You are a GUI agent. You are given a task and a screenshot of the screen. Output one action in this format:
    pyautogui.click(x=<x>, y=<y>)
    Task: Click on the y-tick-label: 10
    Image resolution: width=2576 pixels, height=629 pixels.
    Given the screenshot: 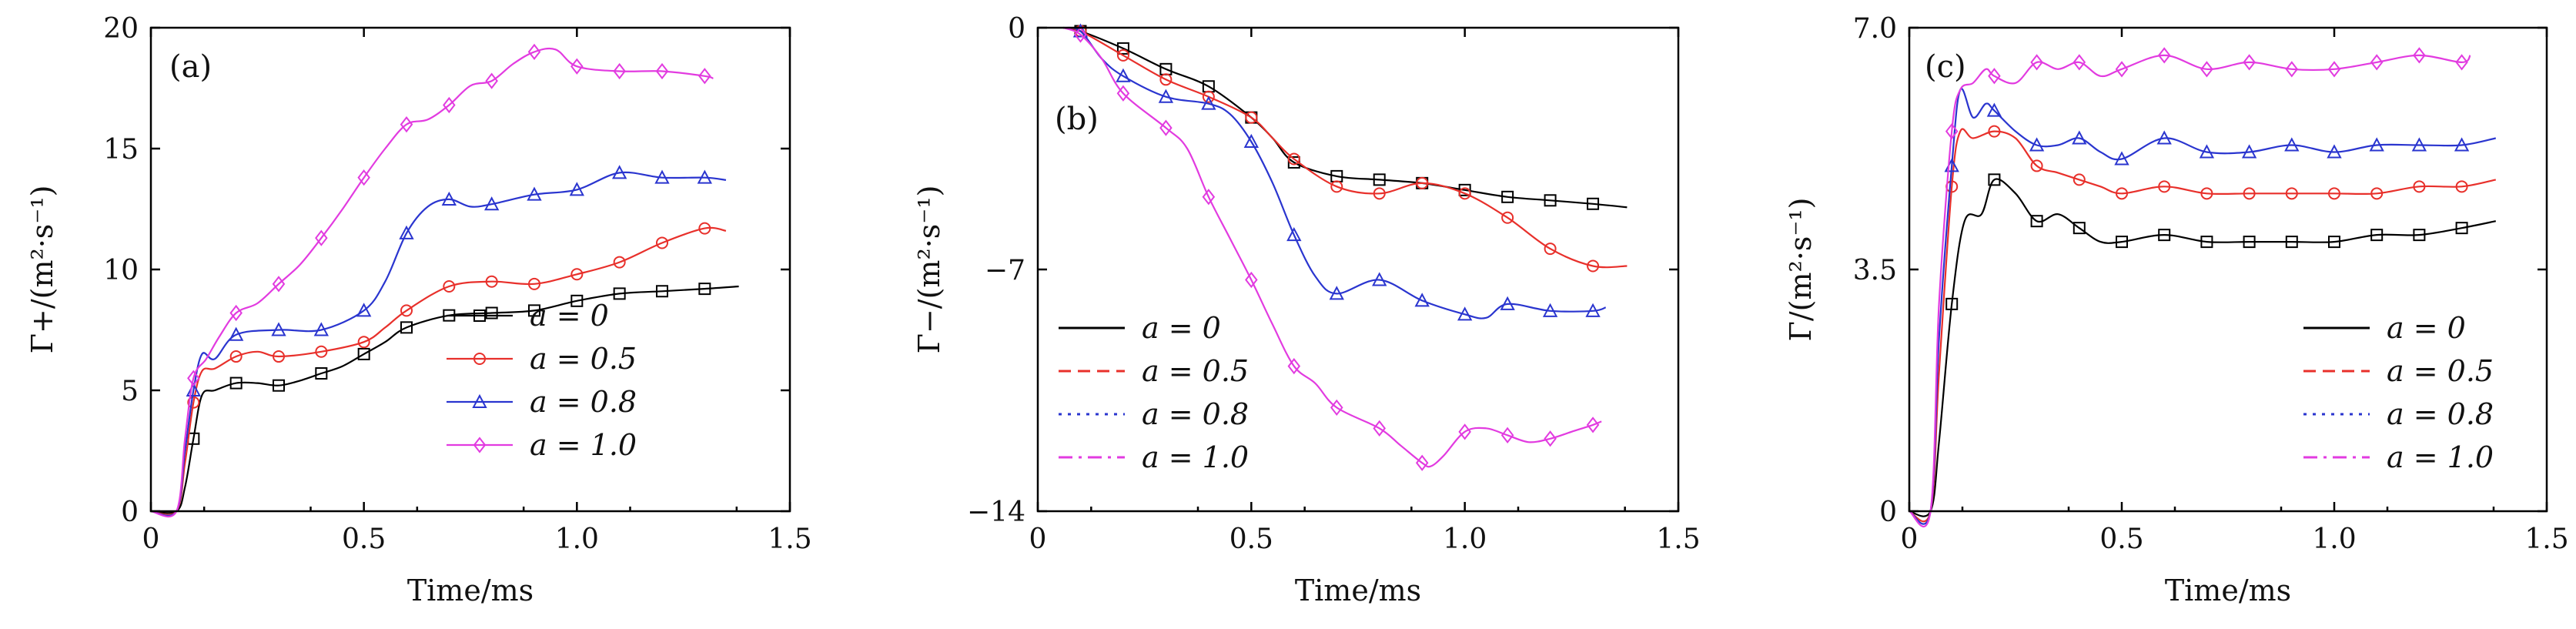 What is the action you would take?
    pyautogui.click(x=121, y=270)
    